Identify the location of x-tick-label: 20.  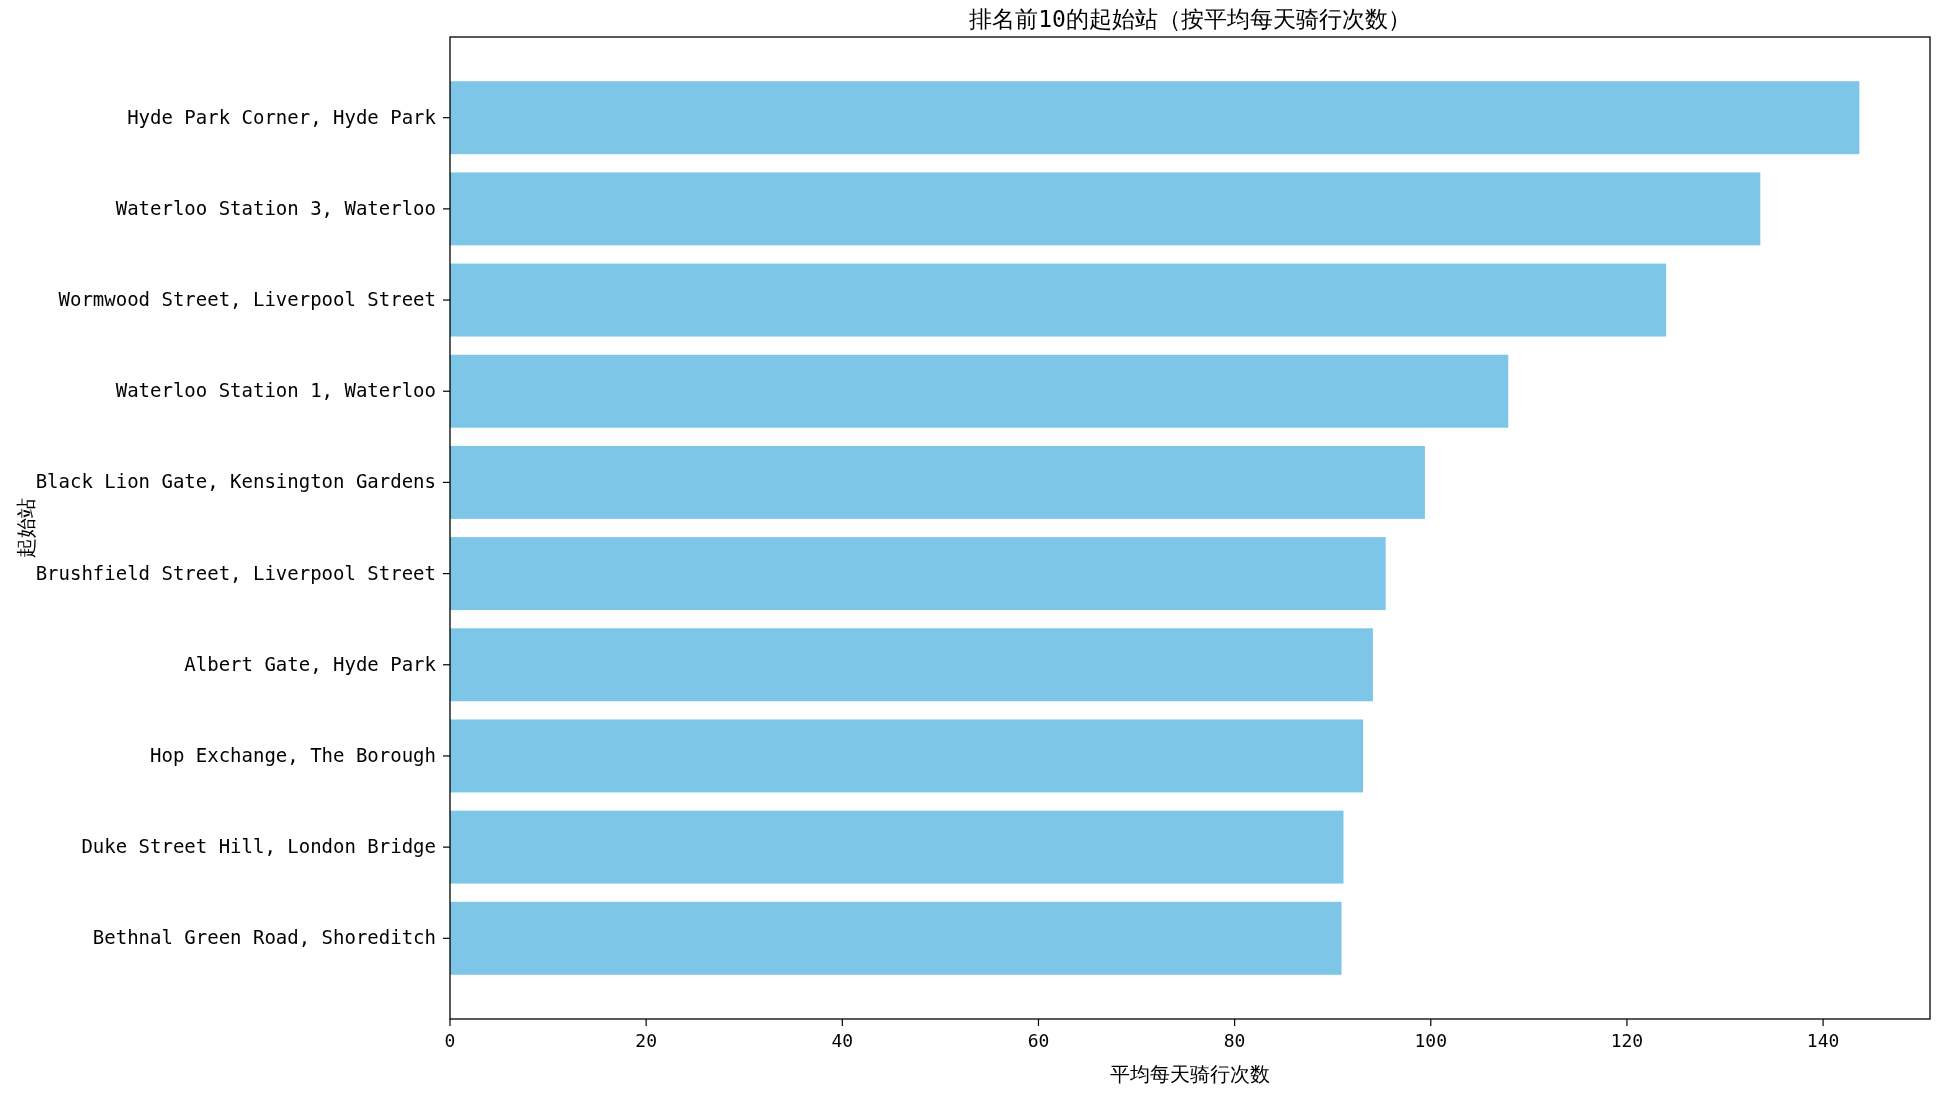
(646, 1040).